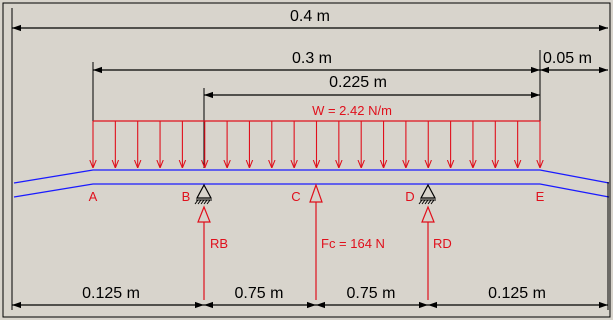 Image resolution: width=613 pixels, height=320 pixels. Describe the element at coordinates (310, 16) in the screenshot. I see `dimension-total-label: 0.4 m` at that location.